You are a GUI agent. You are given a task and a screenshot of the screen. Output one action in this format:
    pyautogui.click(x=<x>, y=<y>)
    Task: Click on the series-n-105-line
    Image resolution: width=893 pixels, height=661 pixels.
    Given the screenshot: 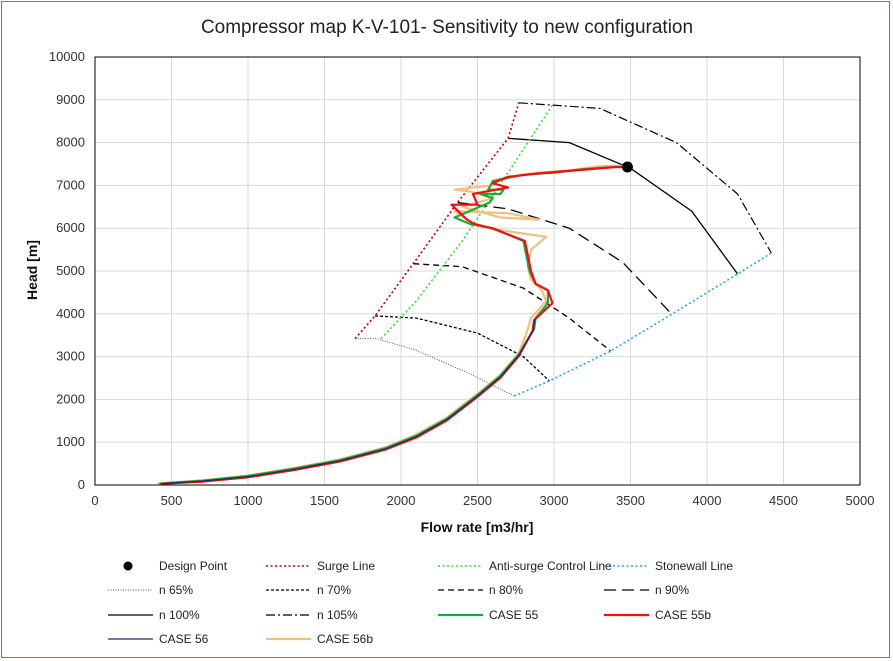 What is the action you would take?
    pyautogui.click(x=645, y=178)
    